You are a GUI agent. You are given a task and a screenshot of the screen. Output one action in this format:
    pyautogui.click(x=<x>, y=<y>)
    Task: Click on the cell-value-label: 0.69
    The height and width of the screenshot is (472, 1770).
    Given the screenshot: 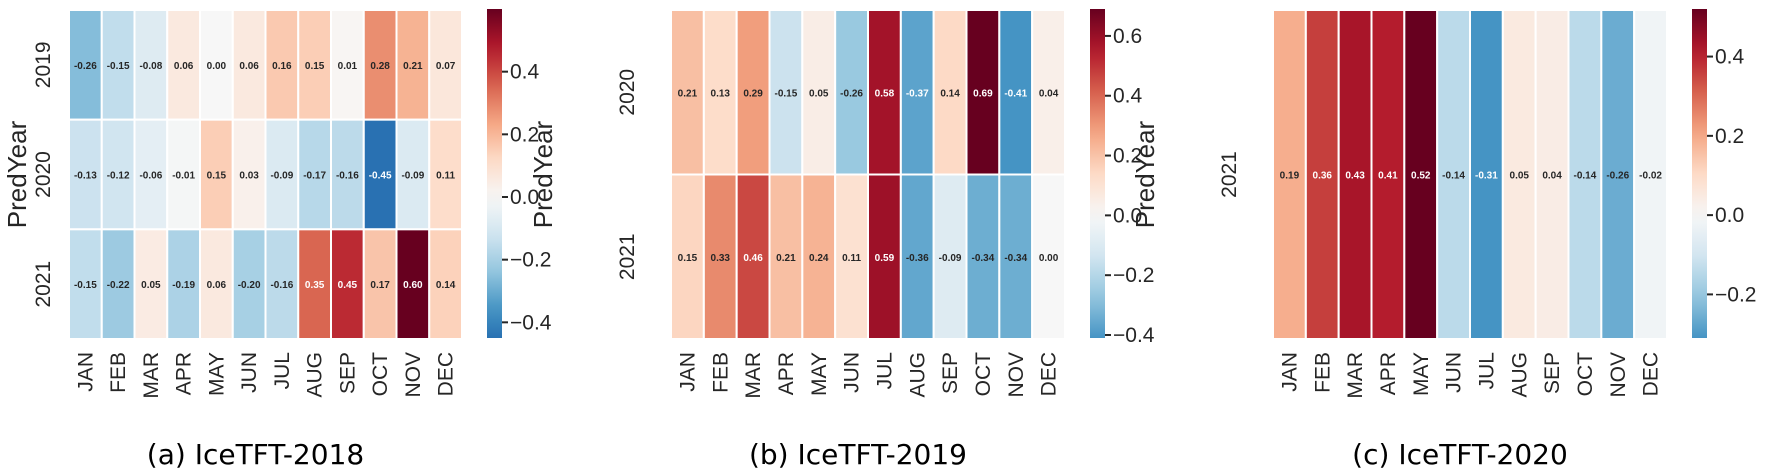 What is the action you would take?
    pyautogui.click(x=983, y=93)
    